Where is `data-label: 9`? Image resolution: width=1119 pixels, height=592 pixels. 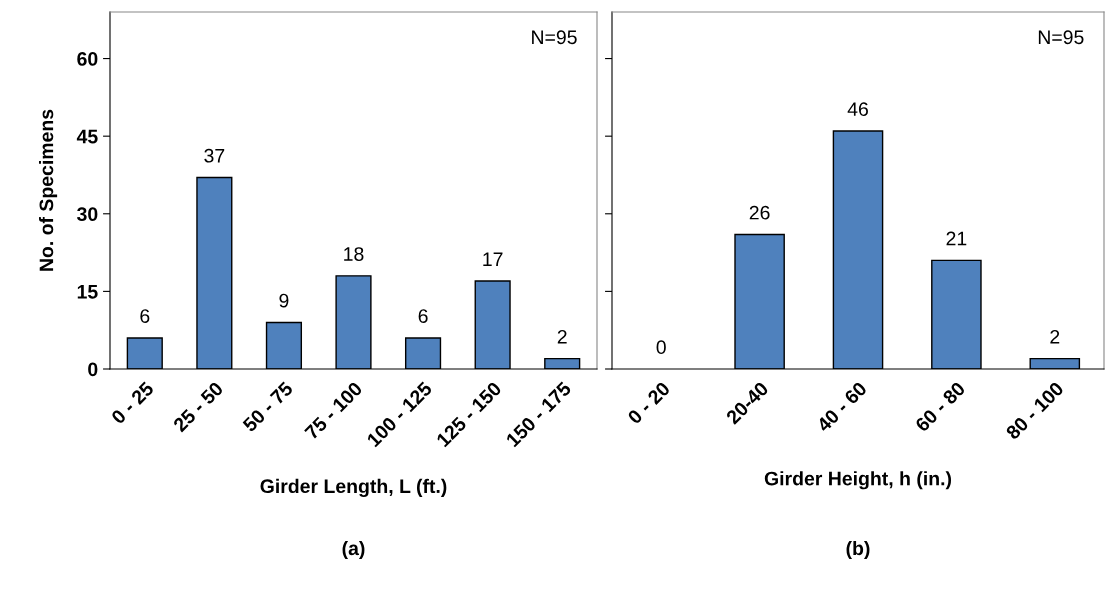 data-label: 9 is located at coordinates (284, 300).